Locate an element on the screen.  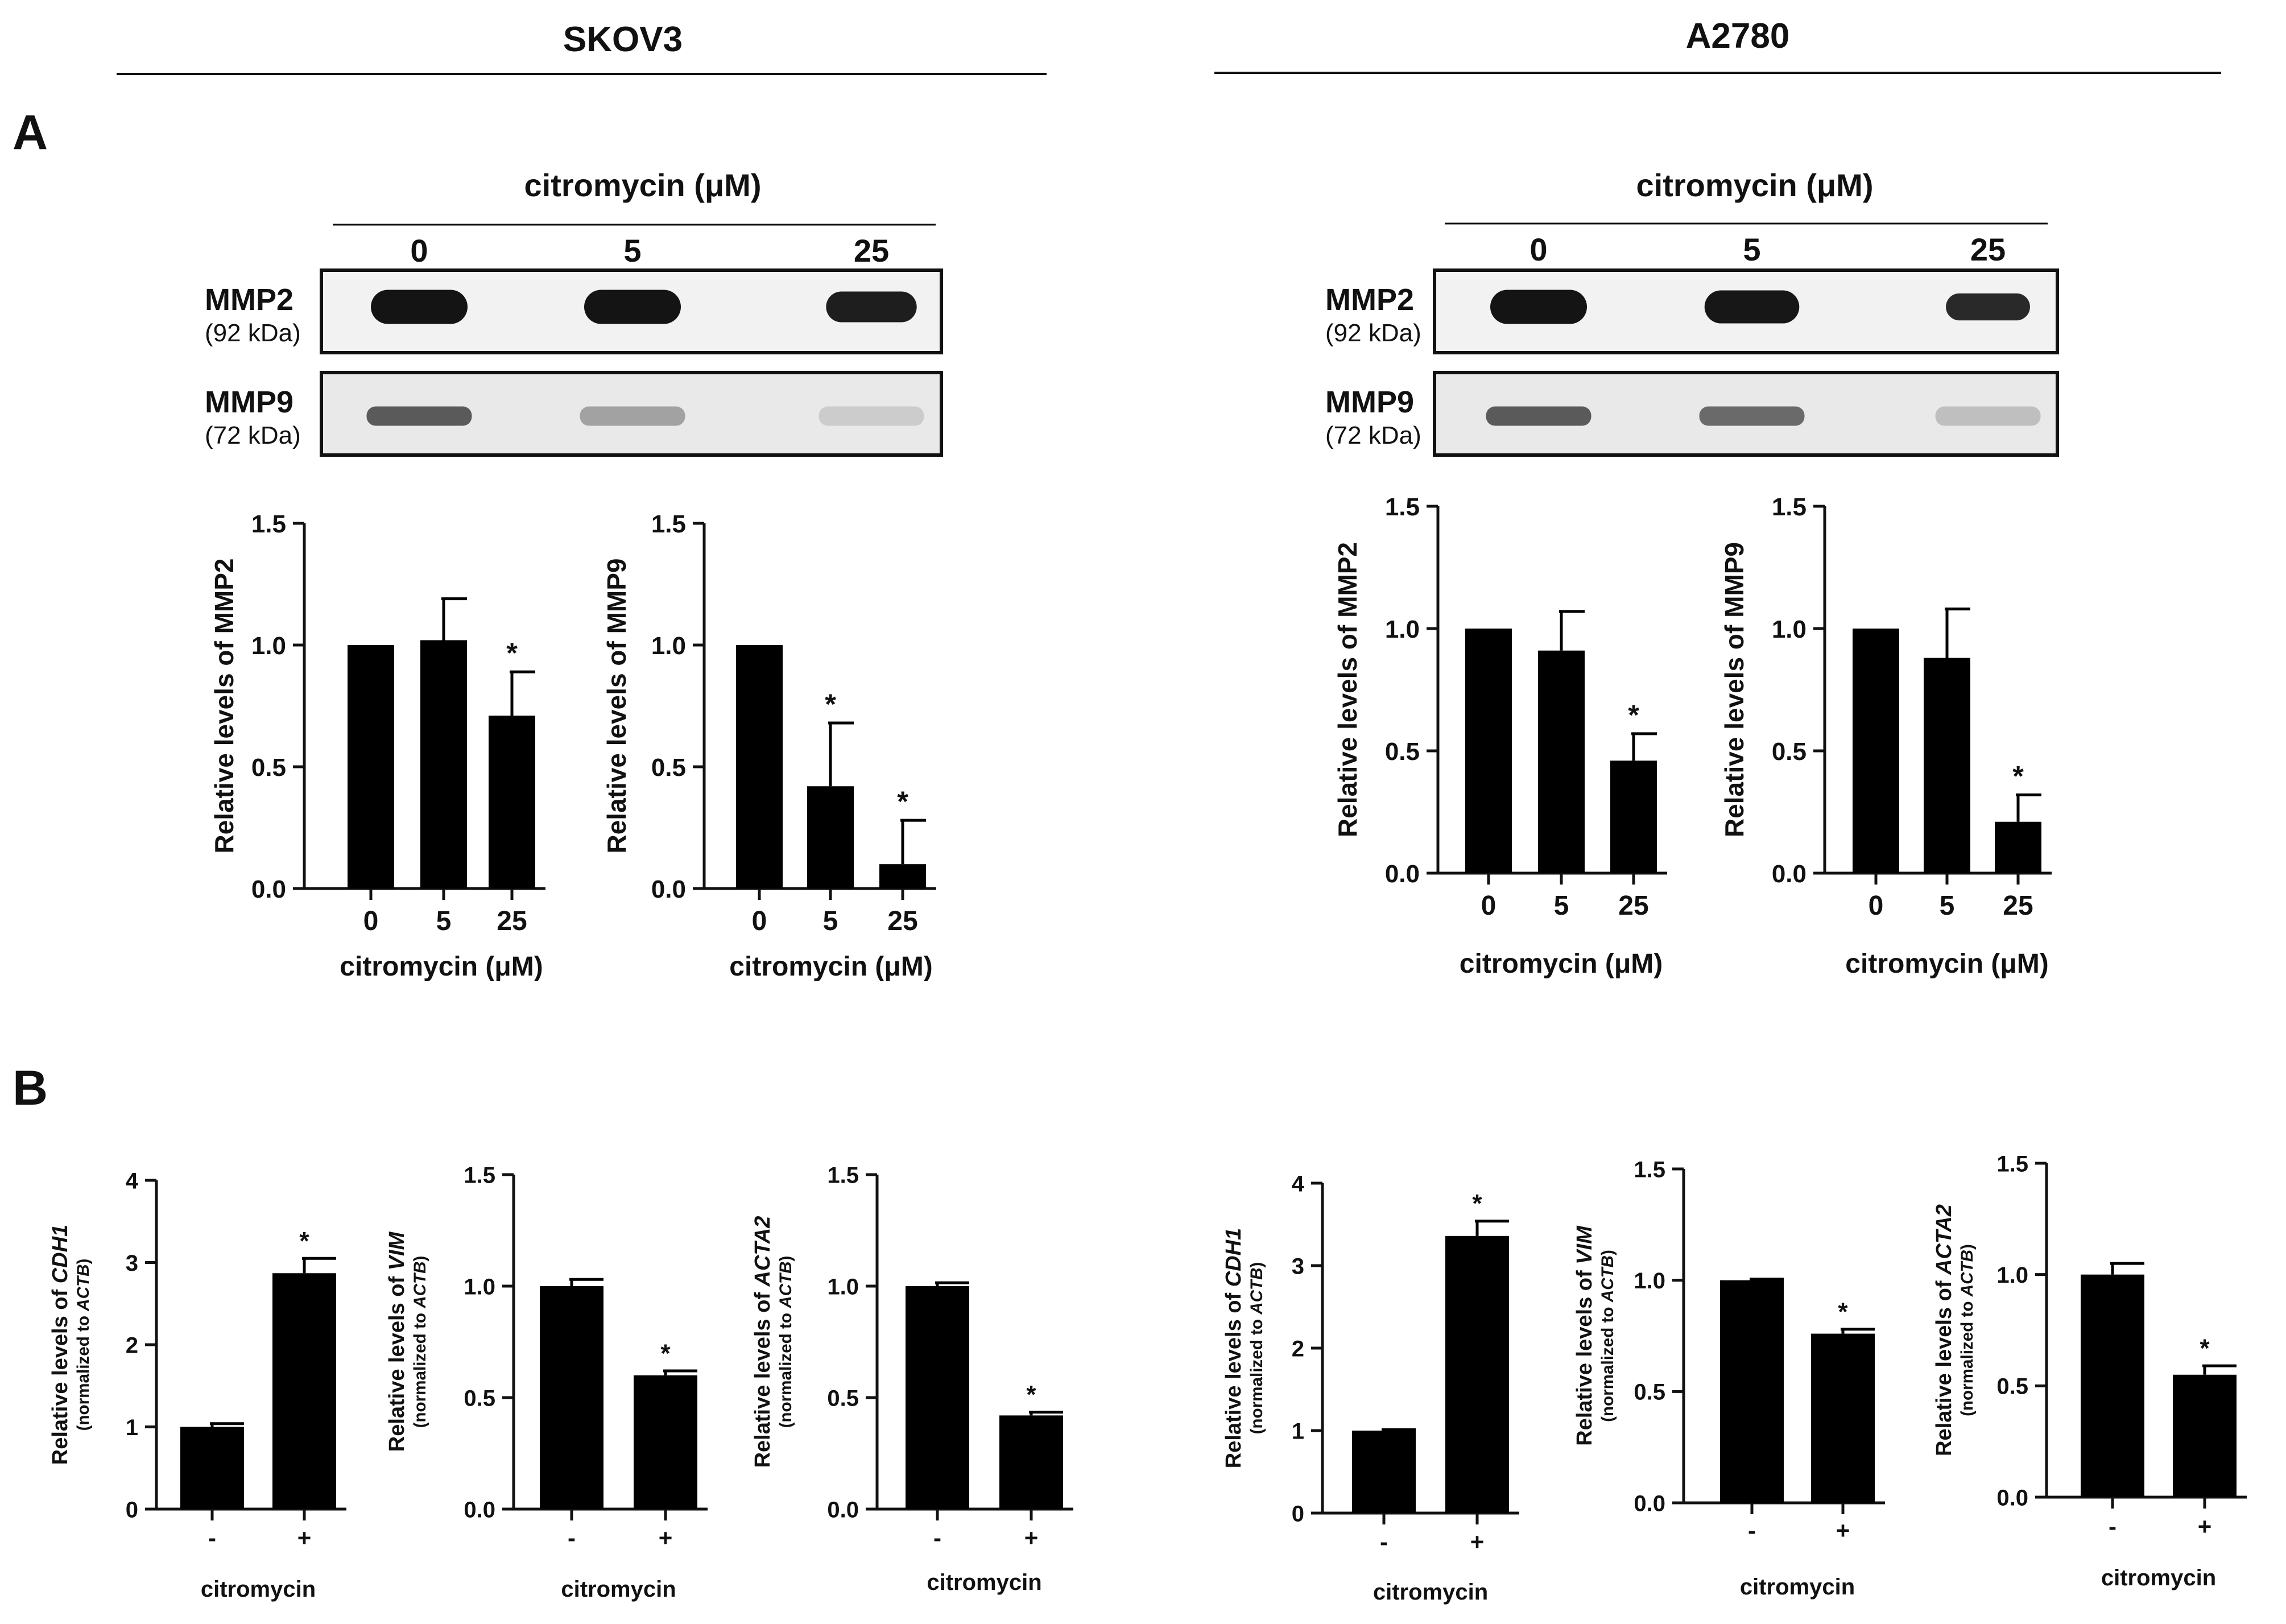
y-tick-label: 4 is located at coordinates (132, 1180).